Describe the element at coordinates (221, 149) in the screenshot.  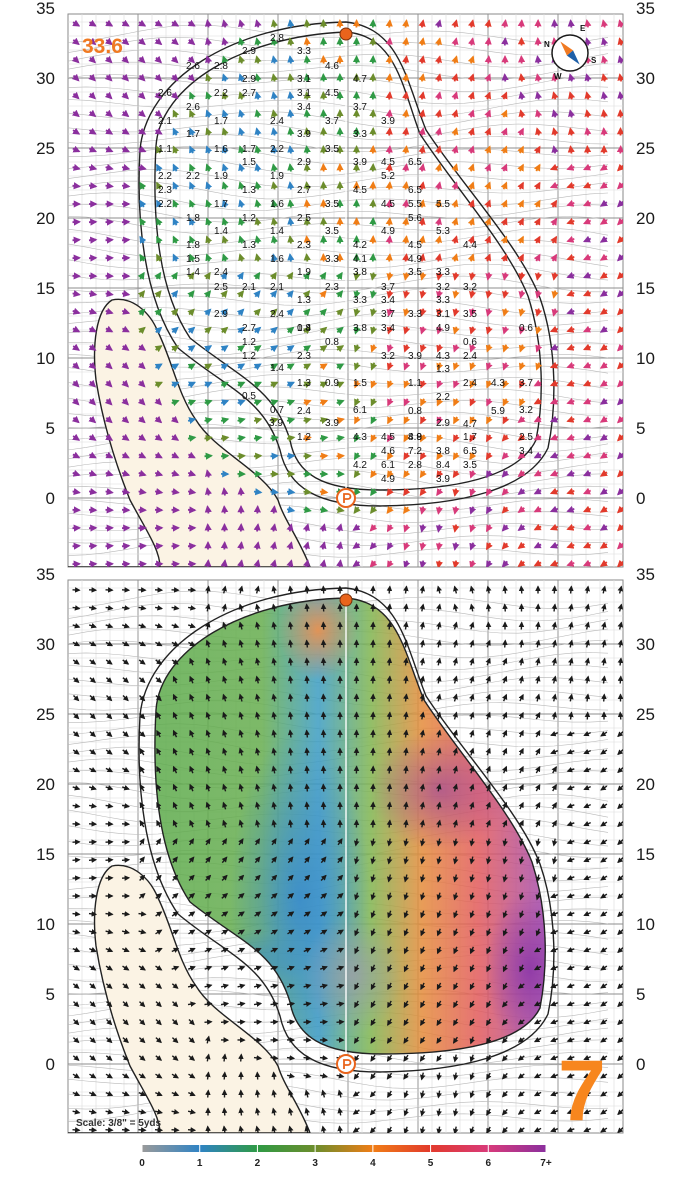
I see `slope-value: 1.6` at that location.